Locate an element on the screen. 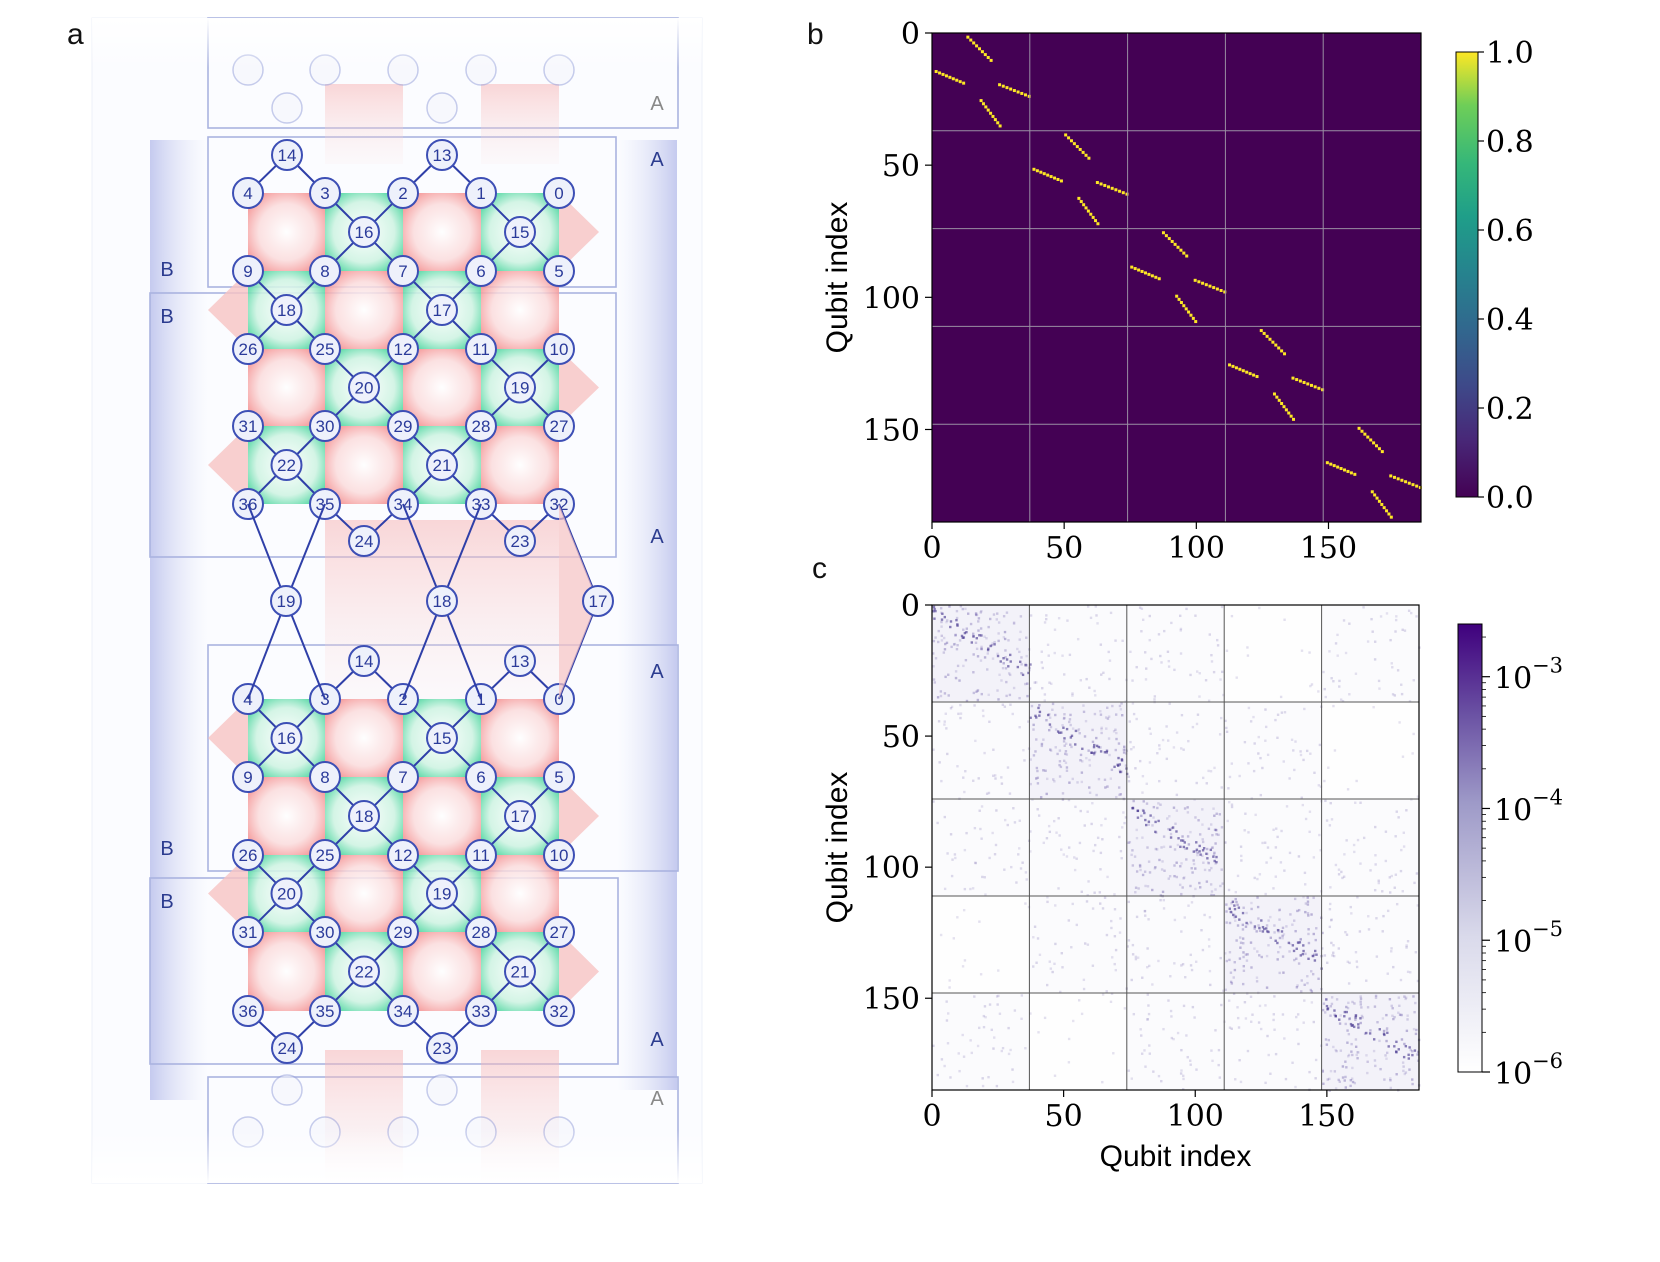 The image size is (1660, 1262). qubit-node: 0 is located at coordinates (559, 193).